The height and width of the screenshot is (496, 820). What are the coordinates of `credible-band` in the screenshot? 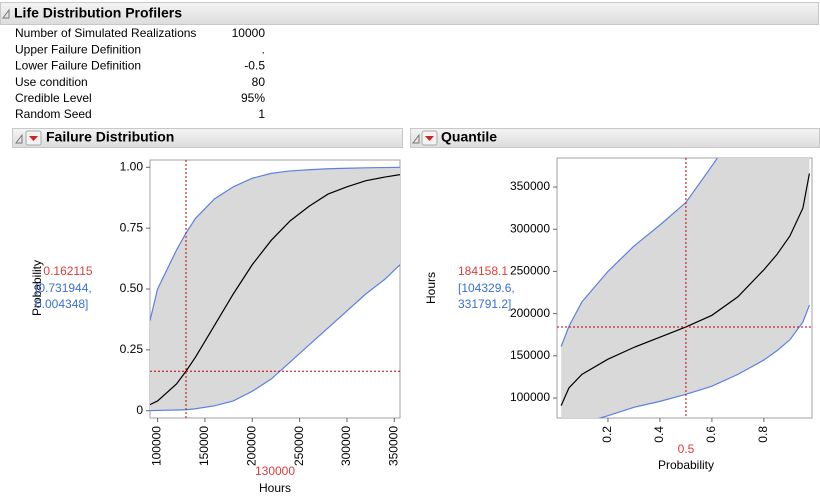 It's located at (275, 289).